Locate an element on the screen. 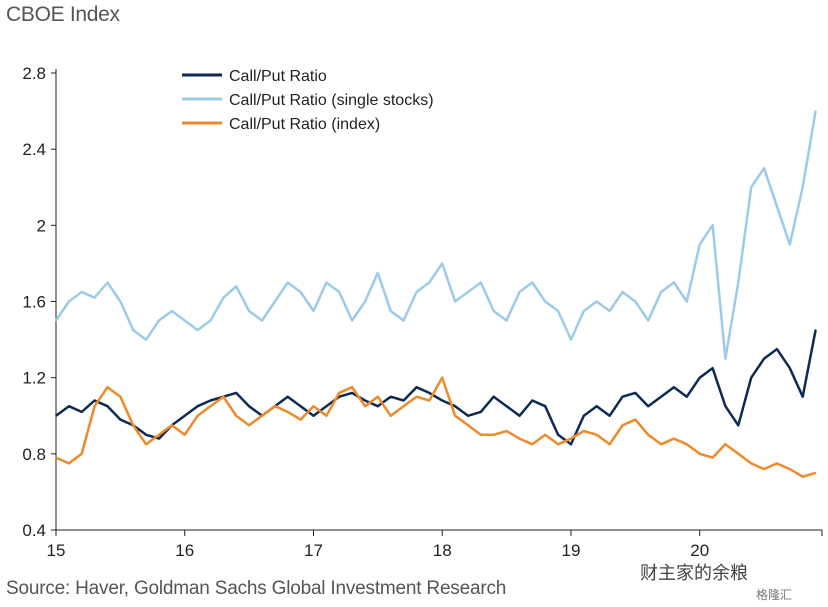  y-tick-label: 0.8 is located at coordinates (34, 454).